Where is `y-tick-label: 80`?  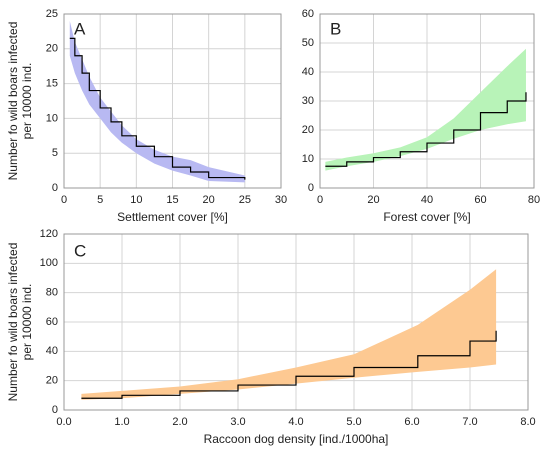
y-tick-label: 80 is located at coordinates (52, 293).